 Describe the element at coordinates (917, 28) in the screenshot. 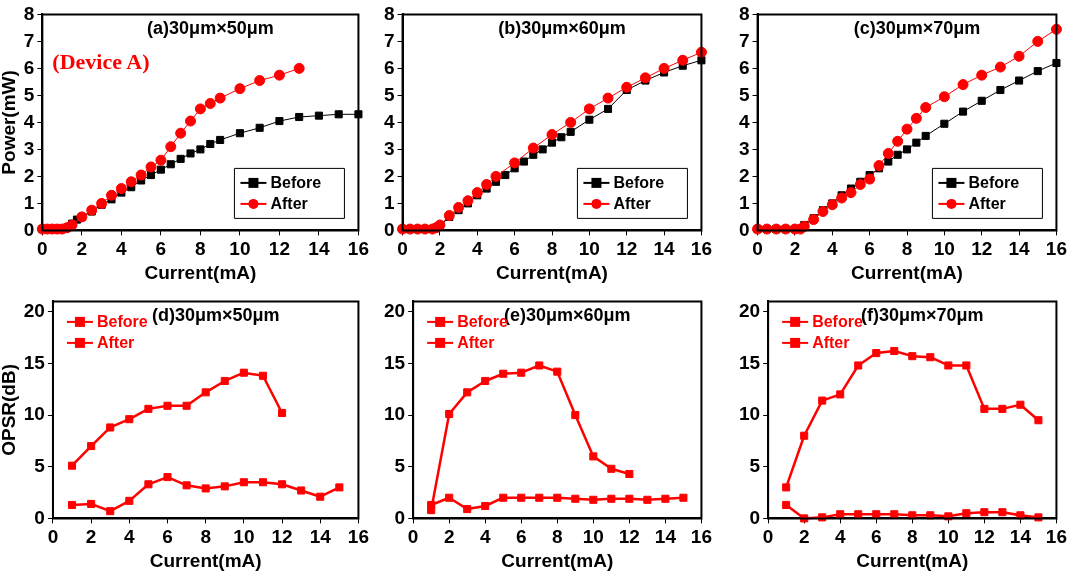

I see `chart-title: (c)30μm×70μm` at that location.